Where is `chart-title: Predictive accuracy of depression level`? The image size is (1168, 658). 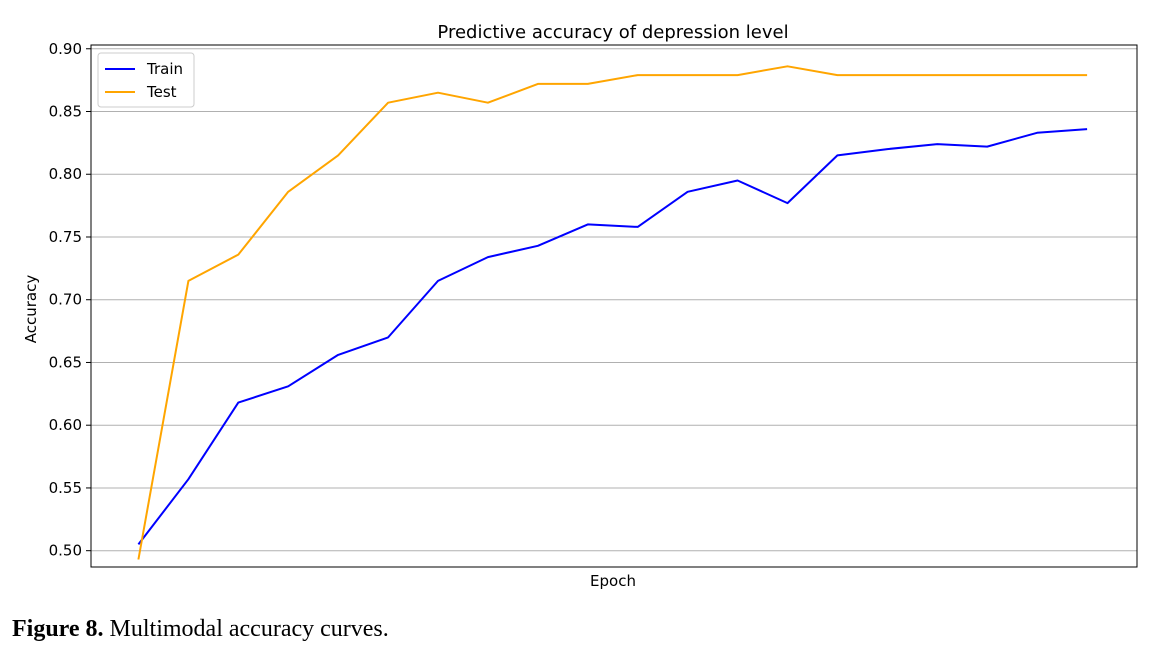 chart-title: Predictive accuracy of depression level is located at coordinates (612, 32).